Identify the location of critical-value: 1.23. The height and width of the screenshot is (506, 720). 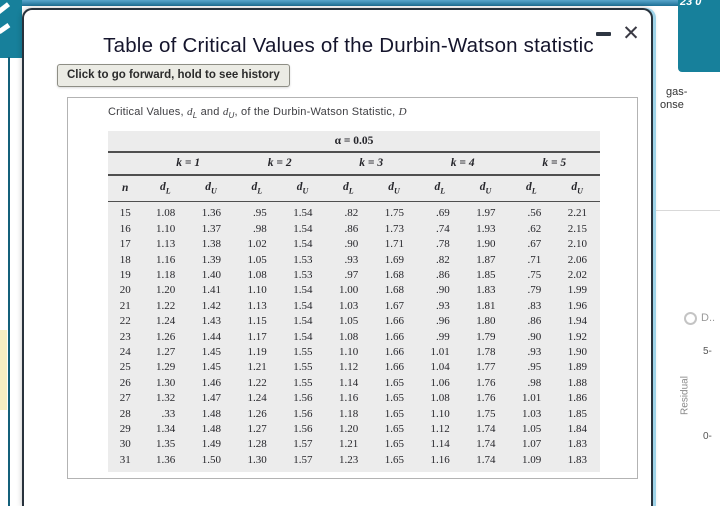
(348, 459).